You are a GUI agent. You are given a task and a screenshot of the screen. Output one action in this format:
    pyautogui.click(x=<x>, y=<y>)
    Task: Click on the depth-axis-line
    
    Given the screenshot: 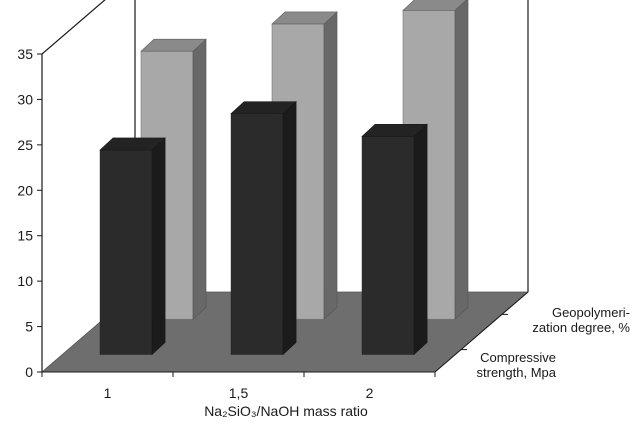 What is the action you would take?
    pyautogui.click(x=481, y=332)
    